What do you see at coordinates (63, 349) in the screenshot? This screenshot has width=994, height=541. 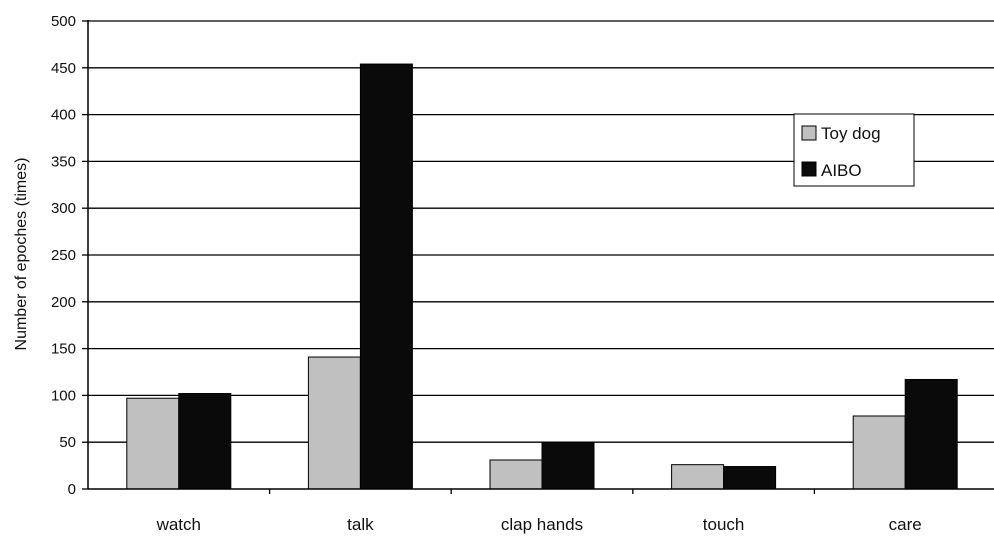 I see `y-tick-label: 150` at bounding box center [63, 349].